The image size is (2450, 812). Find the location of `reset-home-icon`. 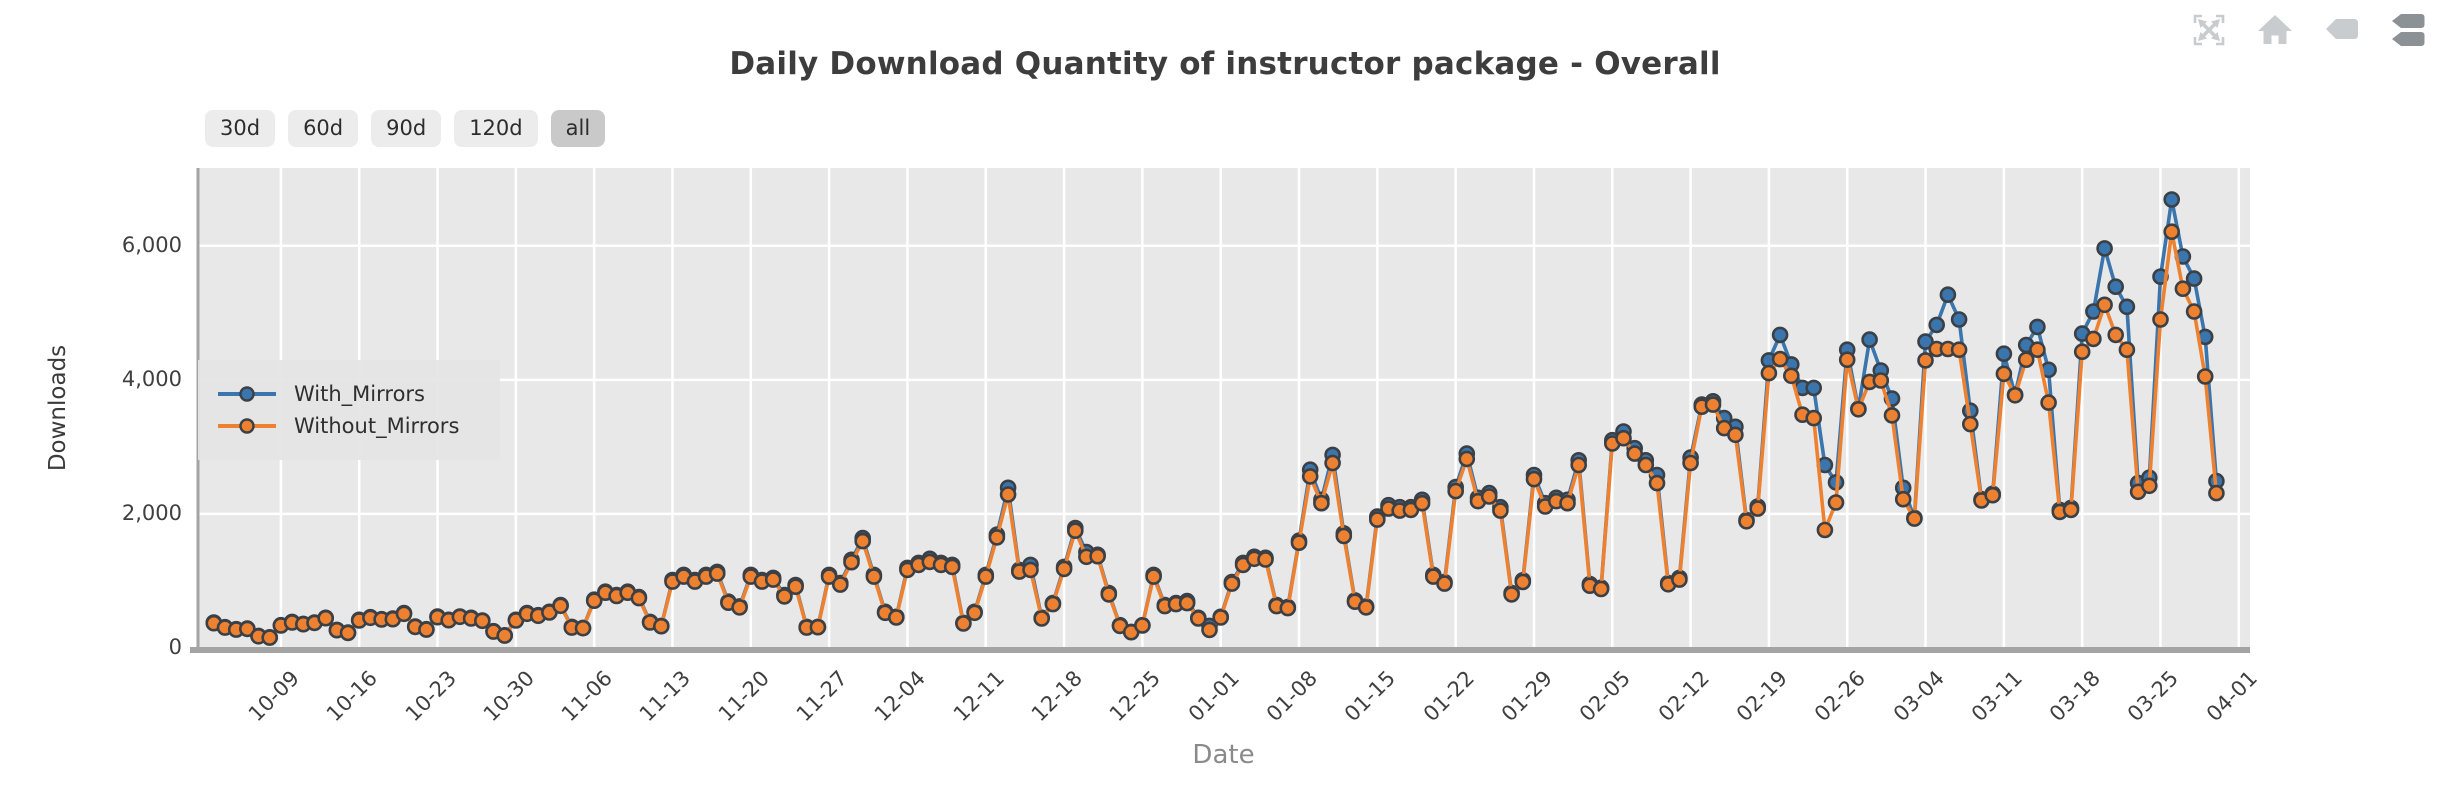

reset-home-icon is located at coordinates (2275, 30).